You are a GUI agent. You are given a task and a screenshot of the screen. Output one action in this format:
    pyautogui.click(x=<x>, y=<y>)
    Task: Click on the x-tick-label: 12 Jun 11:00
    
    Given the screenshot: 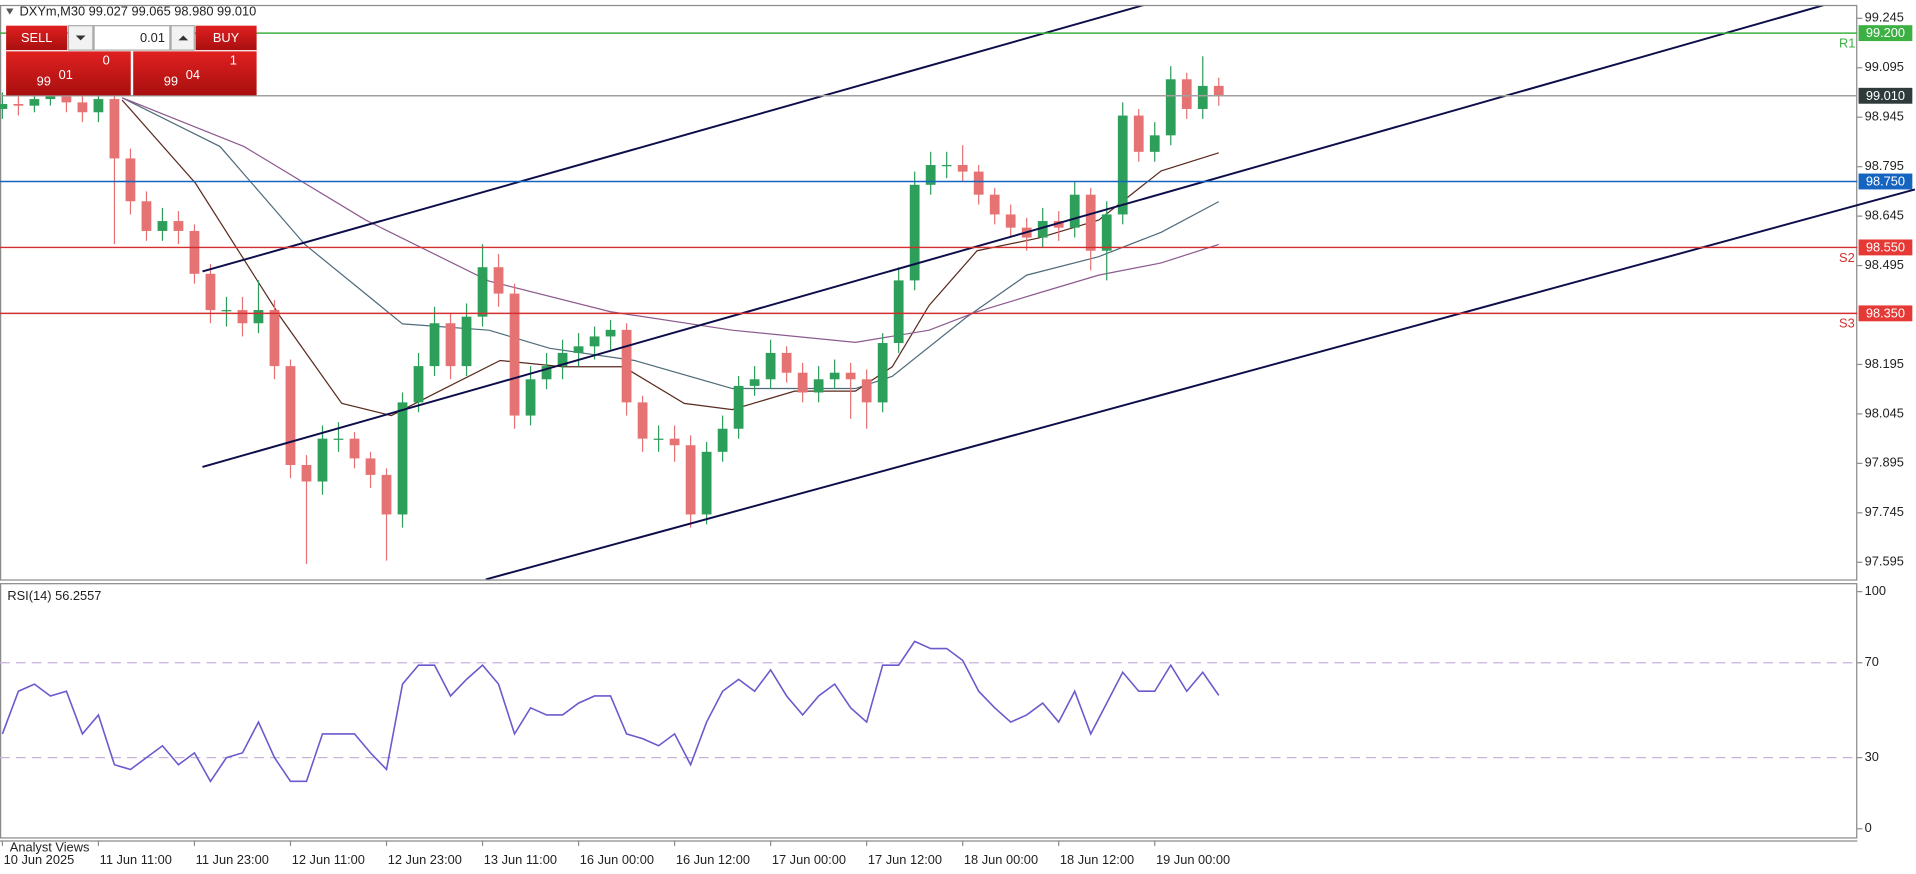 What is the action you would take?
    pyautogui.click(x=328, y=859)
    